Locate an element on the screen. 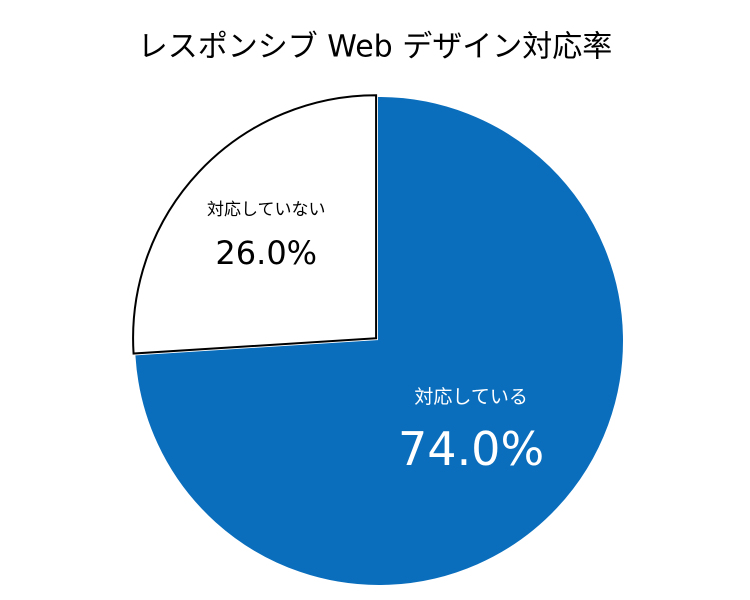  pie-slice is located at coordinates (255, 224).